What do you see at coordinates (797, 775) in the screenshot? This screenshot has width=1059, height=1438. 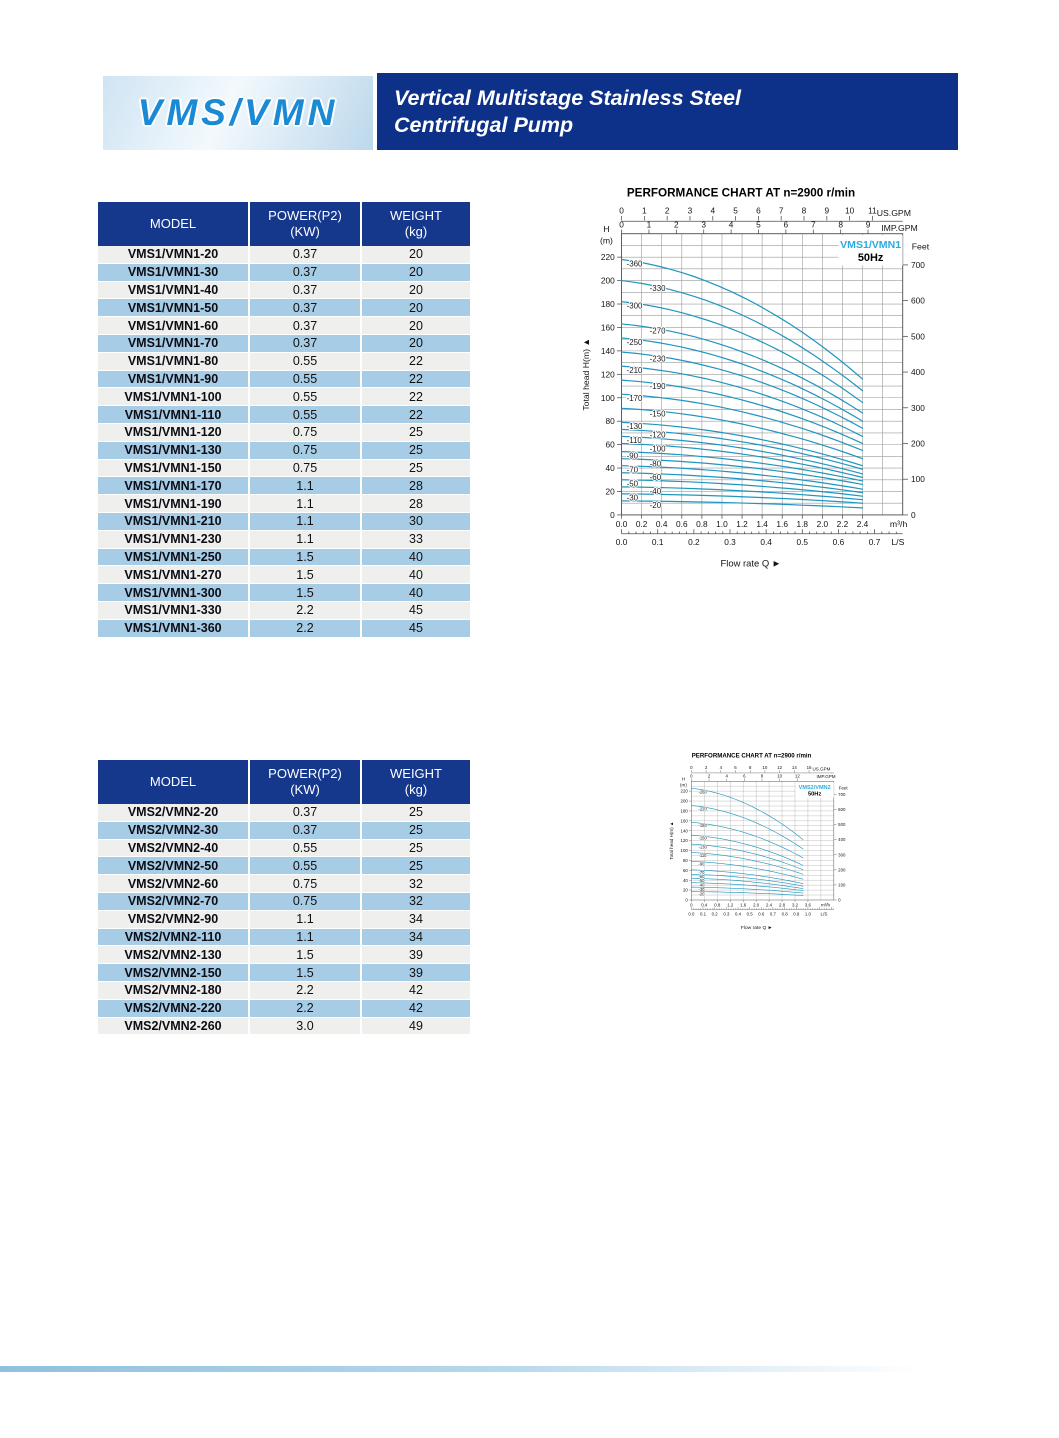 I see `imp-gpm-tick-label: 12` at bounding box center [797, 775].